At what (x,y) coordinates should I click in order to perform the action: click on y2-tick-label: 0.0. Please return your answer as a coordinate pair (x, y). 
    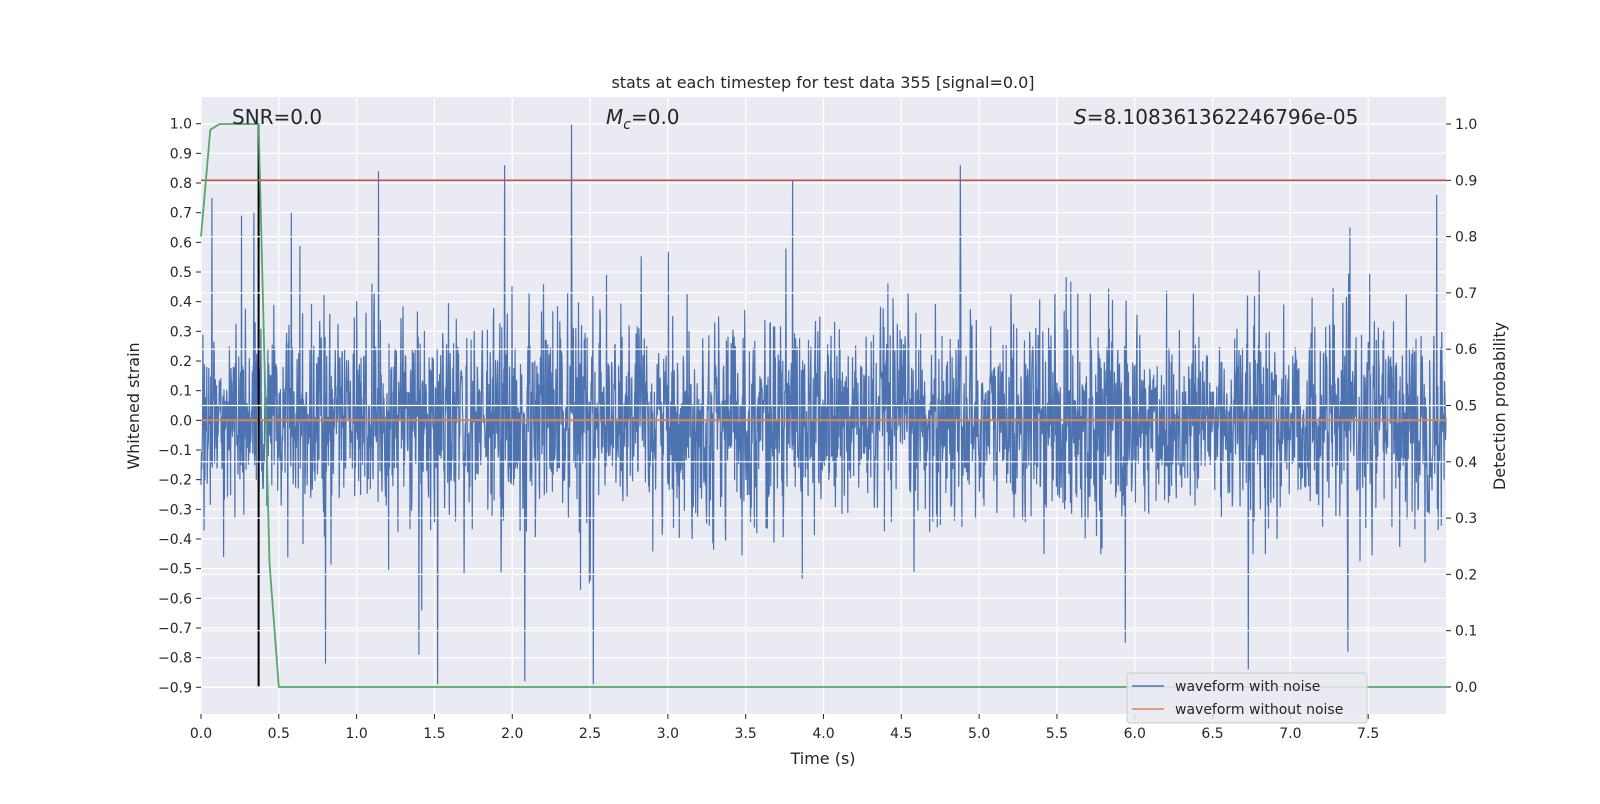
    Looking at the image, I should click on (1466, 688).